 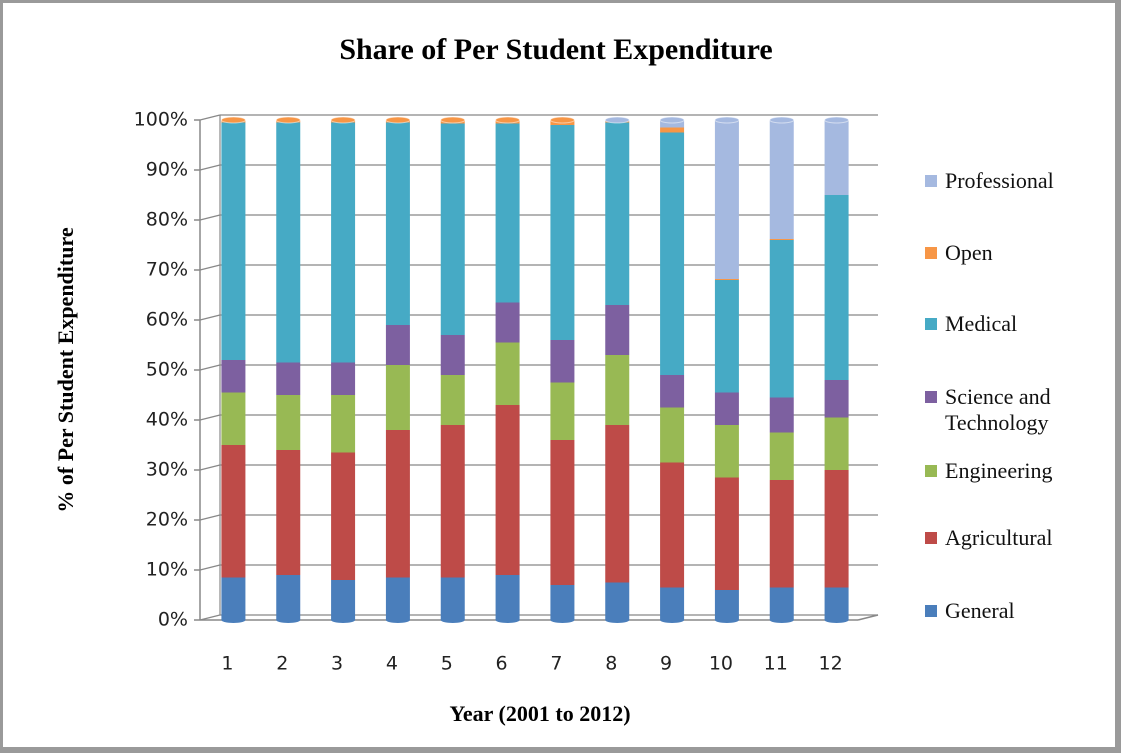 What do you see at coordinates (167, 370) in the screenshot?
I see `y-tick-label: 50%` at bounding box center [167, 370].